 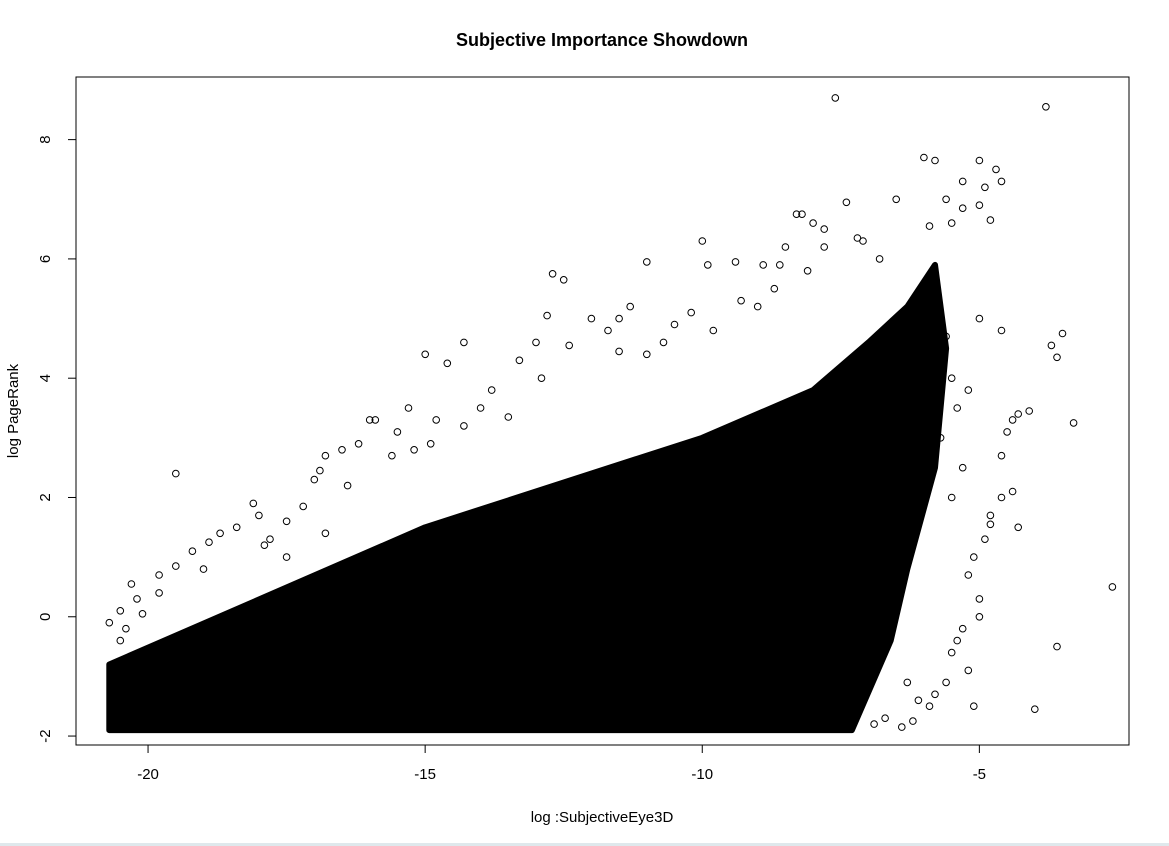 What do you see at coordinates (13, 410) in the screenshot?
I see `y-axis-label: log PageRank` at bounding box center [13, 410].